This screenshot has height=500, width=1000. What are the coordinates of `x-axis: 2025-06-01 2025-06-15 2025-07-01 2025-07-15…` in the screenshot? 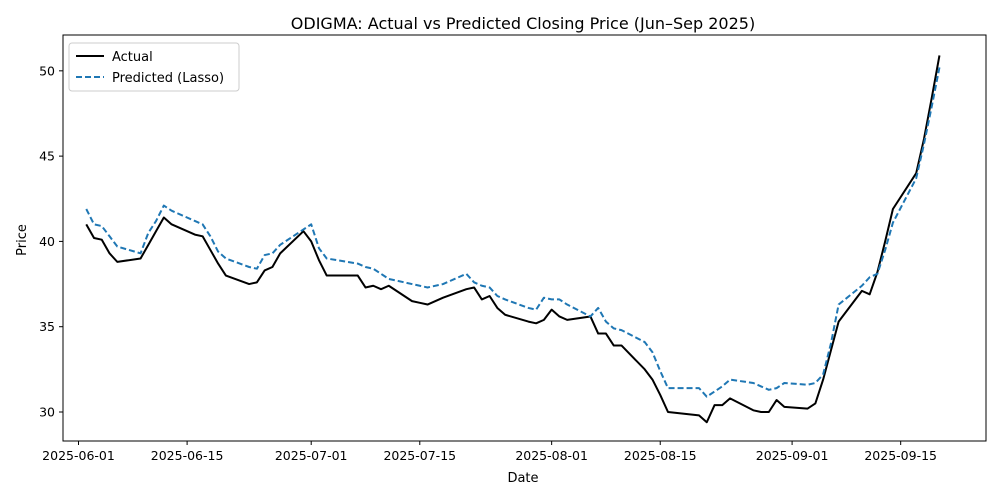 It's located at (489, 452).